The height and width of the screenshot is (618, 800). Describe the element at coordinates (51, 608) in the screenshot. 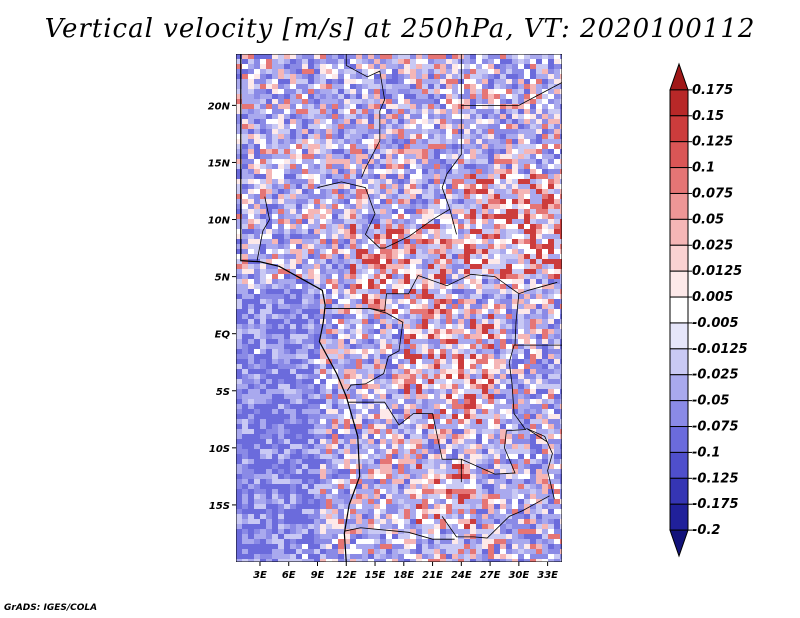

I see `footer-credit: GrADS: IGES/COLA` at that location.